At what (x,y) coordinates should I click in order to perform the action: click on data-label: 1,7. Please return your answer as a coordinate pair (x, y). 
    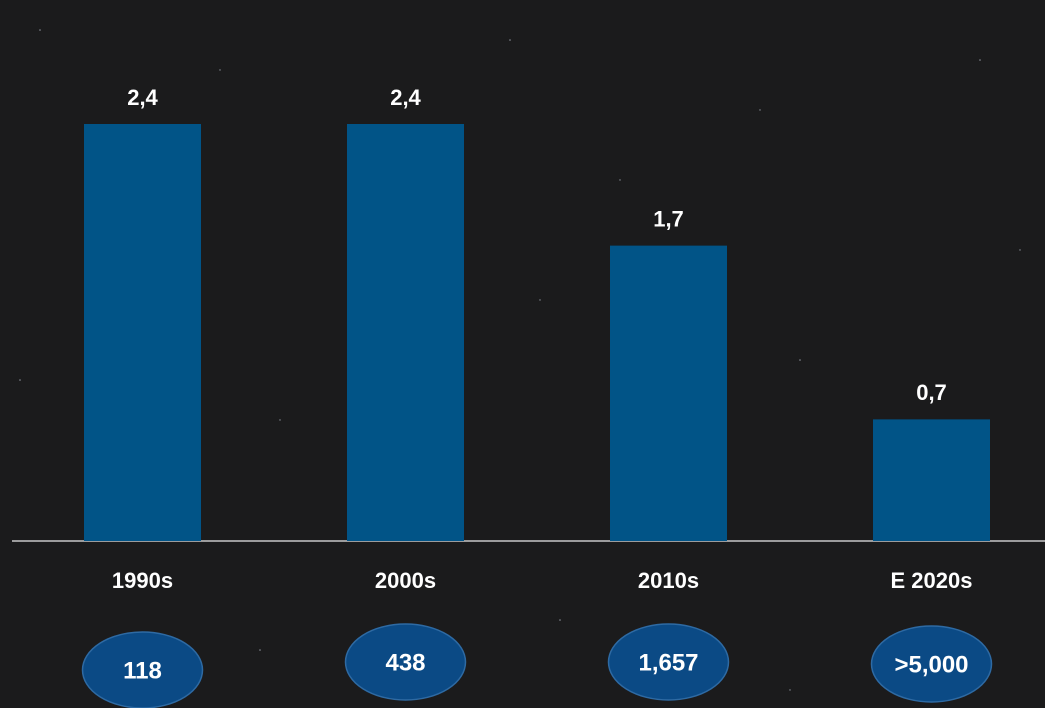
    Looking at the image, I should click on (668, 218).